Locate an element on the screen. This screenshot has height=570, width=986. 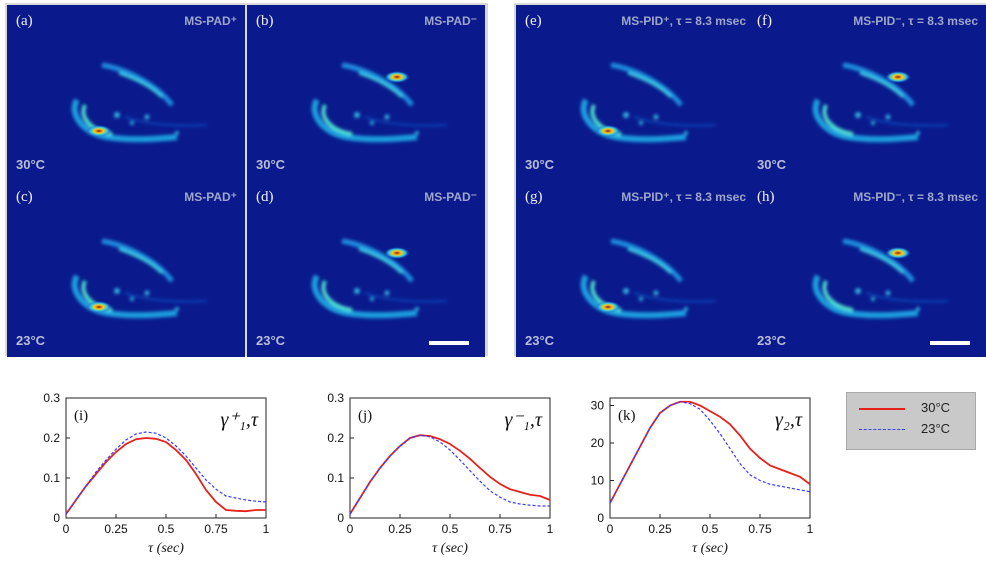
plot-k: 0 0.25 0.5 0.75 1 0 10 20 30 (k) γ₂,τ τ (sec) is located at coordinates (691, 472).